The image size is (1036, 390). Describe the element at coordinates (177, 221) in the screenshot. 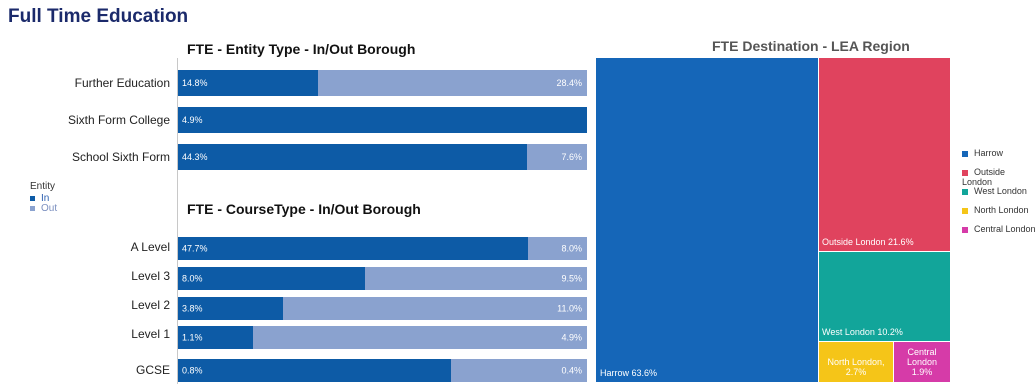

I see `category-axis-line` at that location.